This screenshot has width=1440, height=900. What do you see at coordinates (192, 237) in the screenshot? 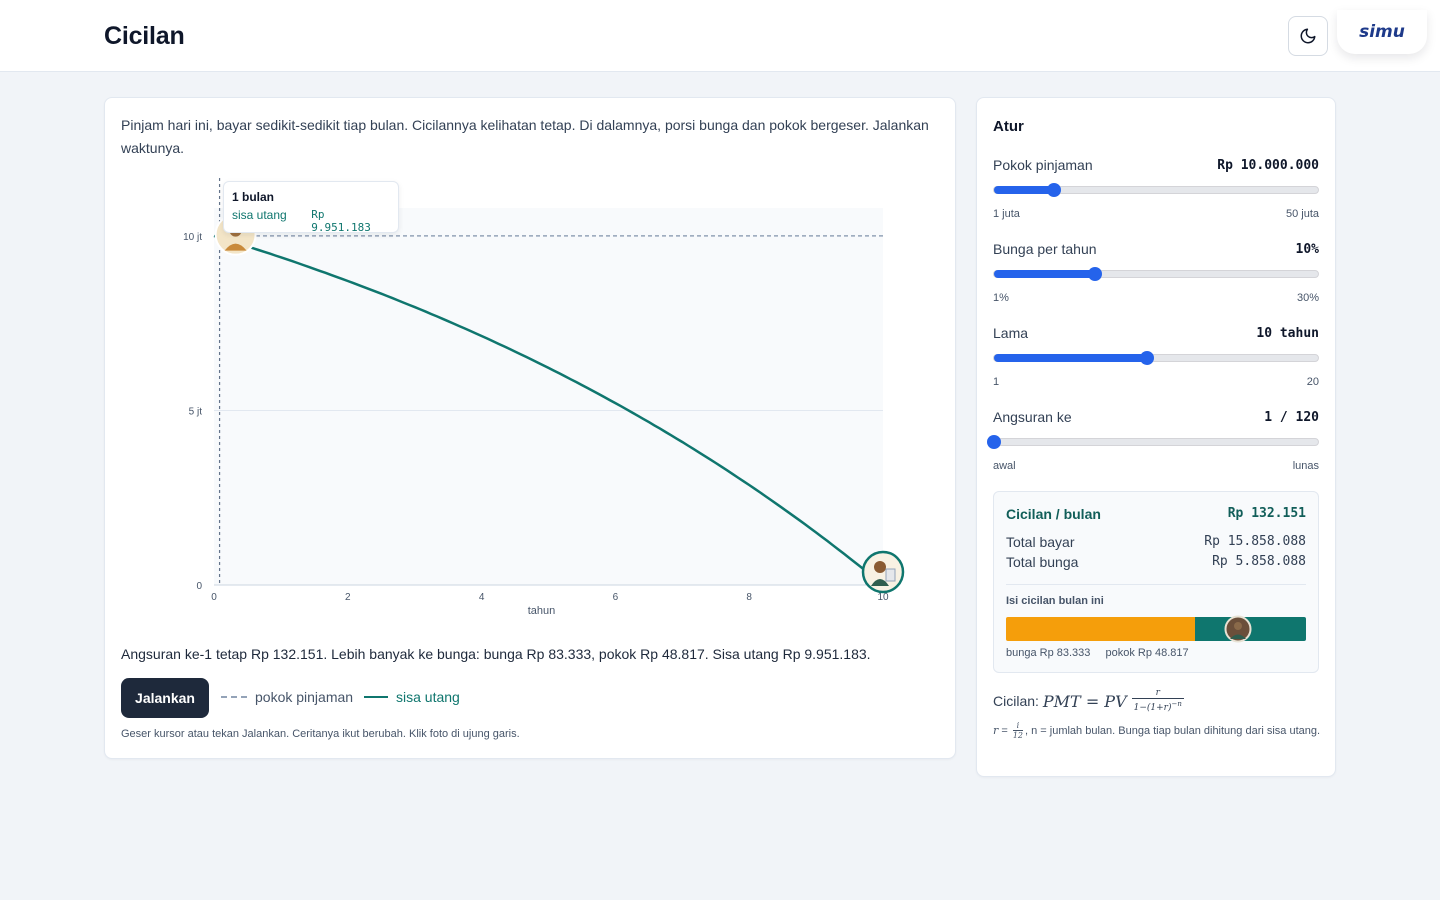
I see `y-tick-label: 10 jt` at bounding box center [192, 237].